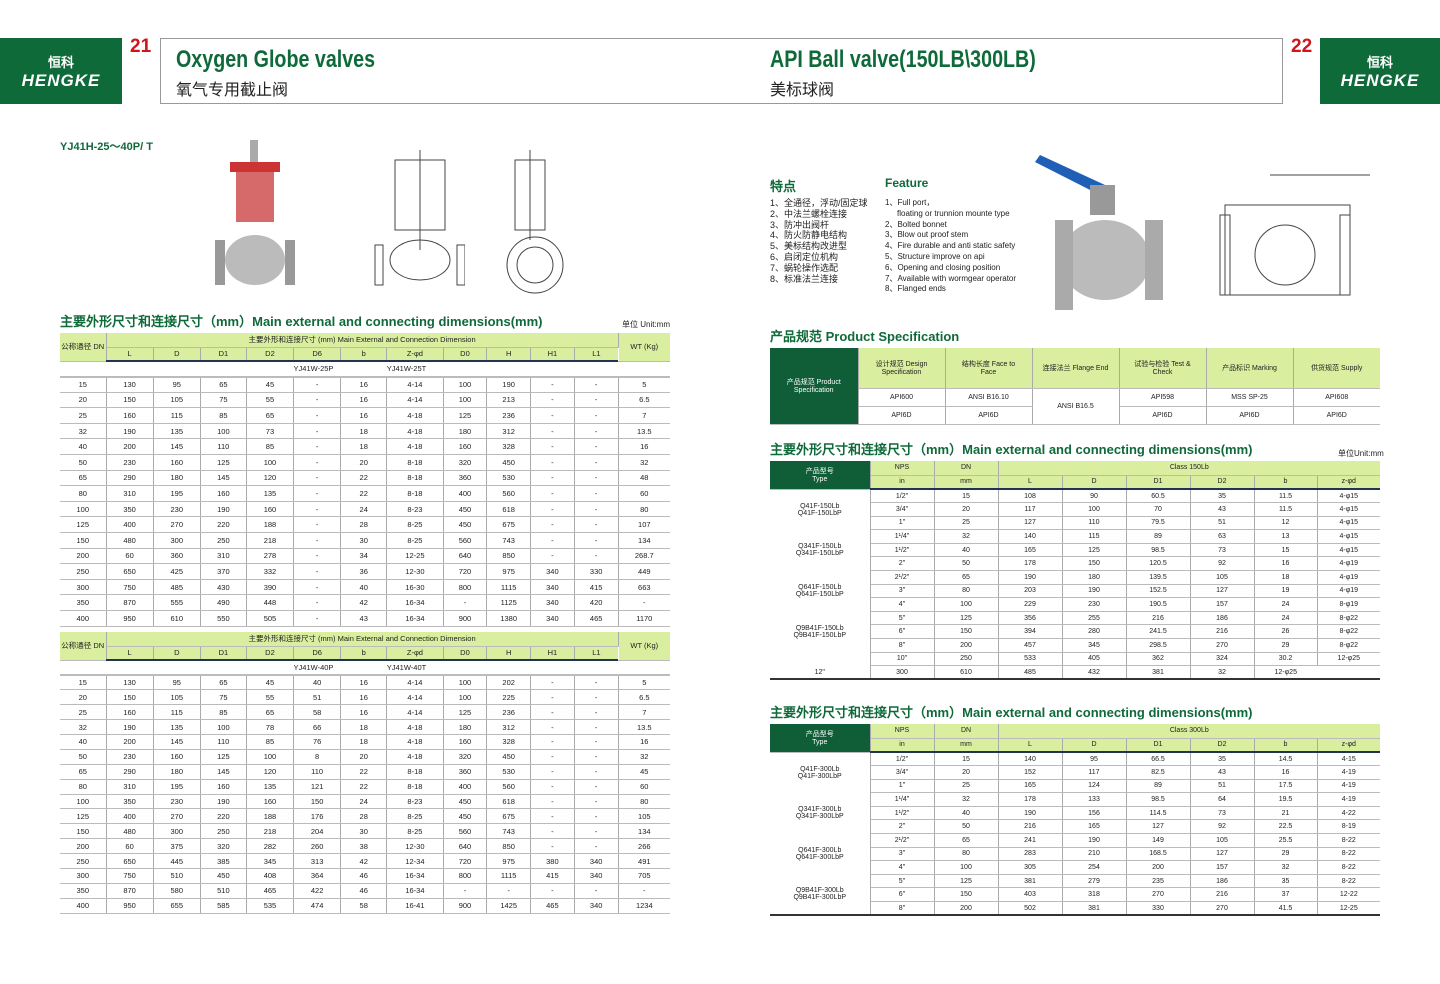  I want to click on hengke-logo: 恒科 HENGKE, so click(1380, 71).